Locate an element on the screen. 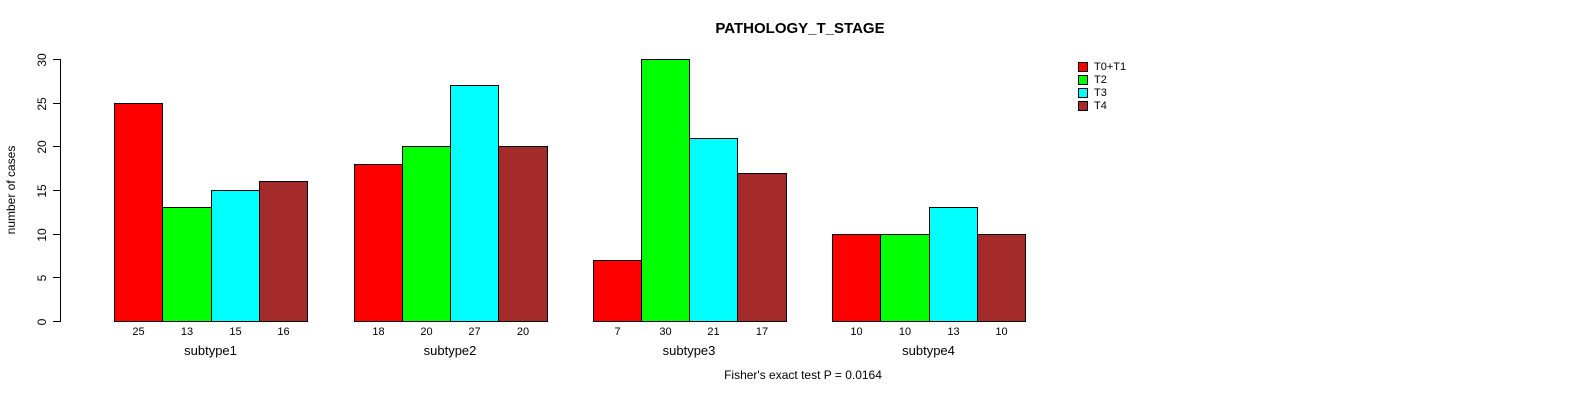 This screenshot has height=400, width=1590. y-axis-line is located at coordinates (60, 190).